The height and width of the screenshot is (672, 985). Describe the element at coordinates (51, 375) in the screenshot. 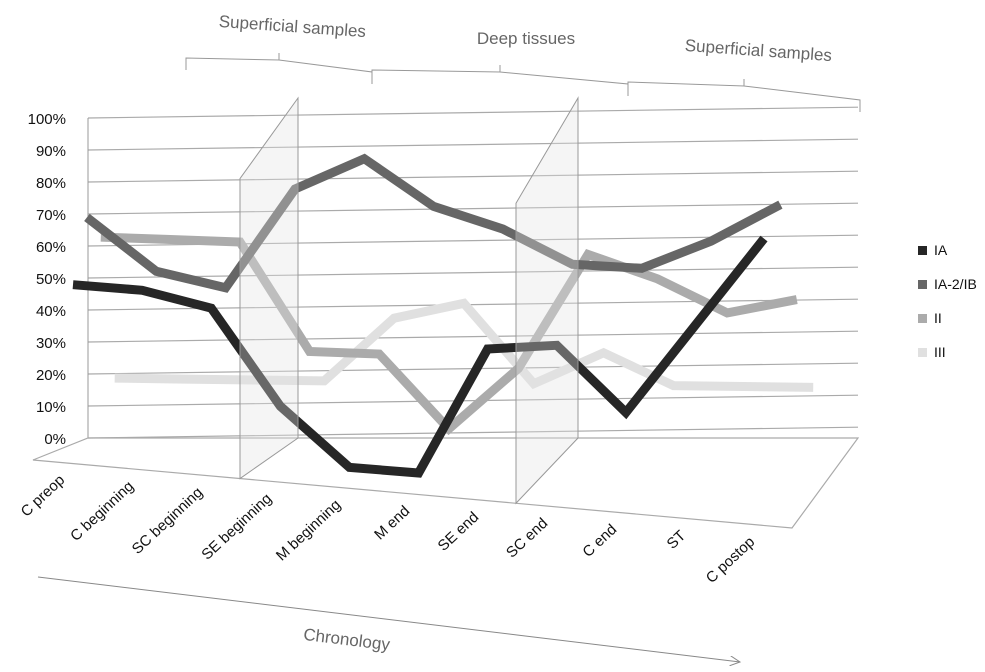

I see `y-tick-label: 20%` at that location.